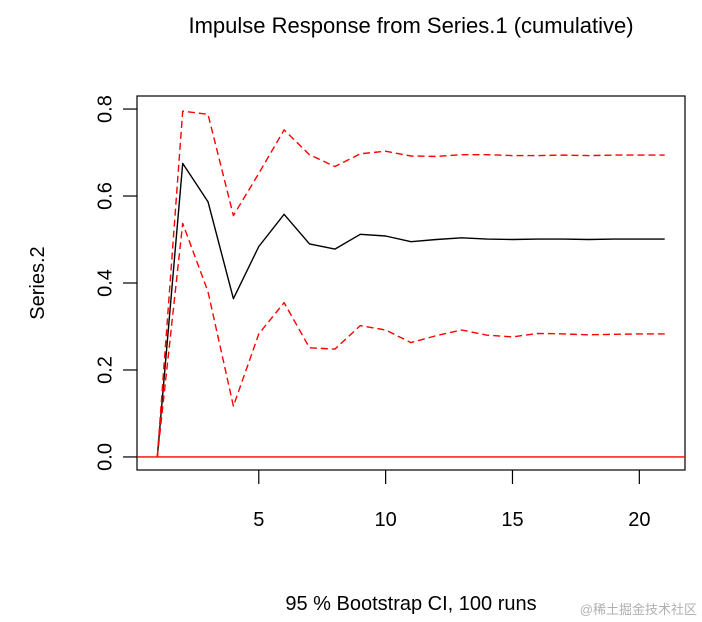  Describe the element at coordinates (105, 283) in the screenshot. I see `y-tick-label: 0.4` at that location.